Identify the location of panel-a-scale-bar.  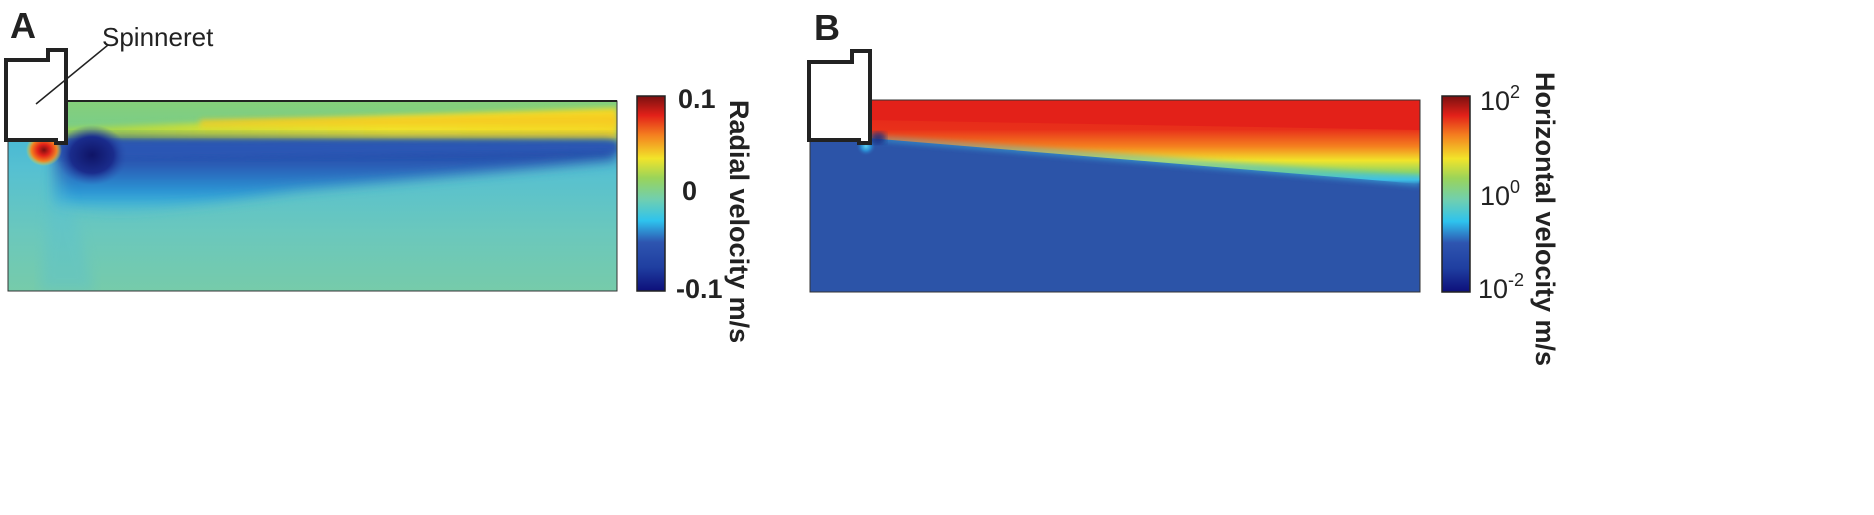
(101, 370).